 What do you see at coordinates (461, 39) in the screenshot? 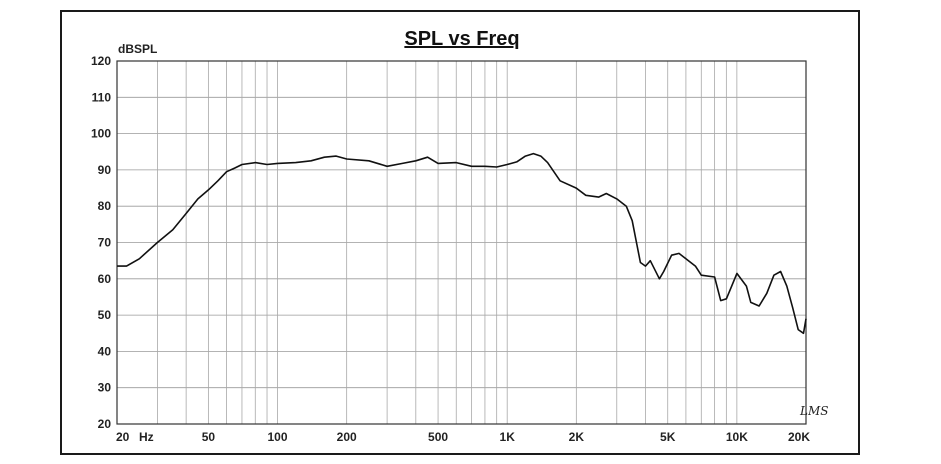
I see `chart-title: SPL vs Freq` at bounding box center [461, 39].